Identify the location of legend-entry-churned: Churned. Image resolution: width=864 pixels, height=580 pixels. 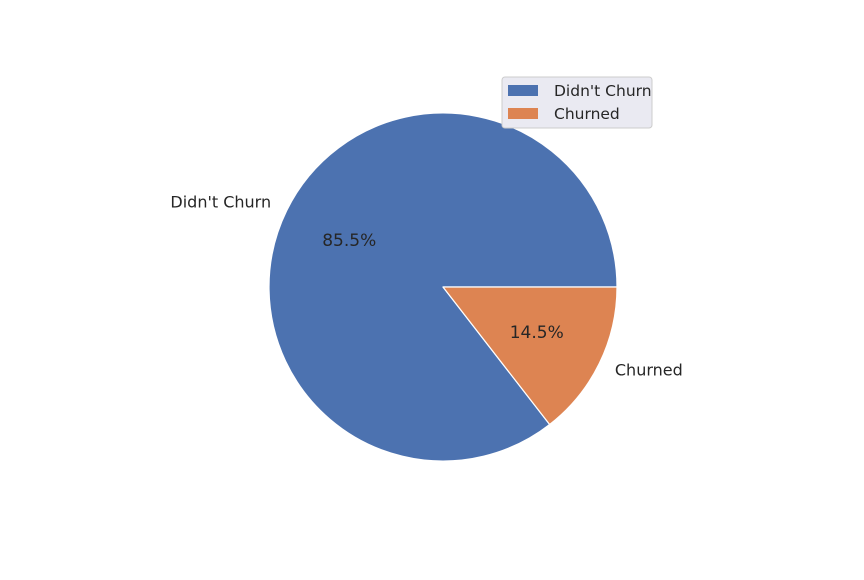
(587, 114).